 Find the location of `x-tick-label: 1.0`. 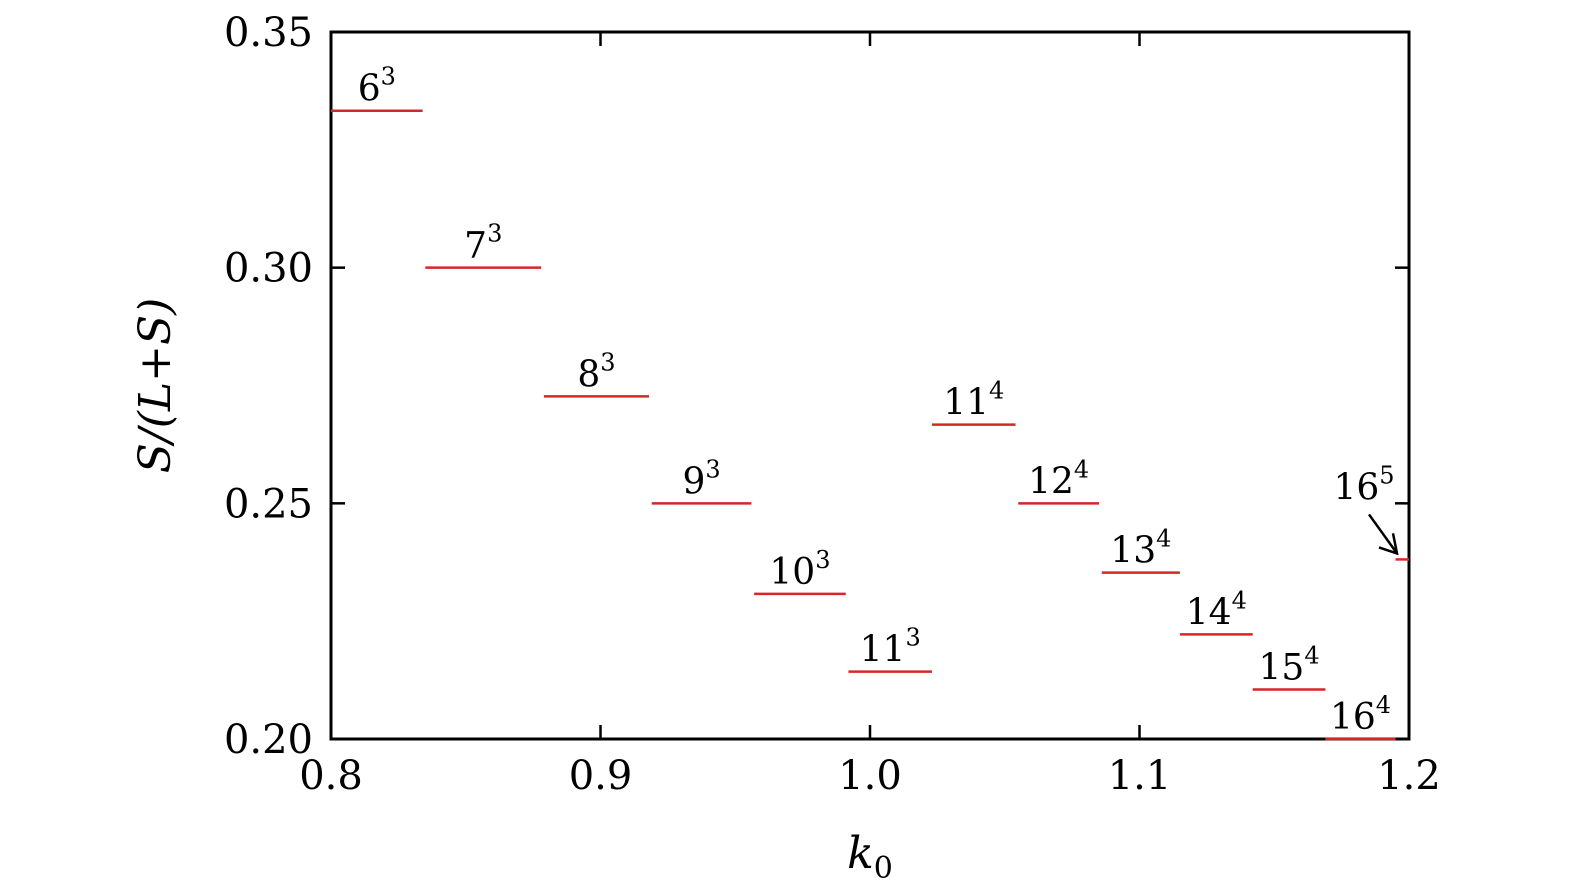

x-tick-label: 1.0 is located at coordinates (870, 776).